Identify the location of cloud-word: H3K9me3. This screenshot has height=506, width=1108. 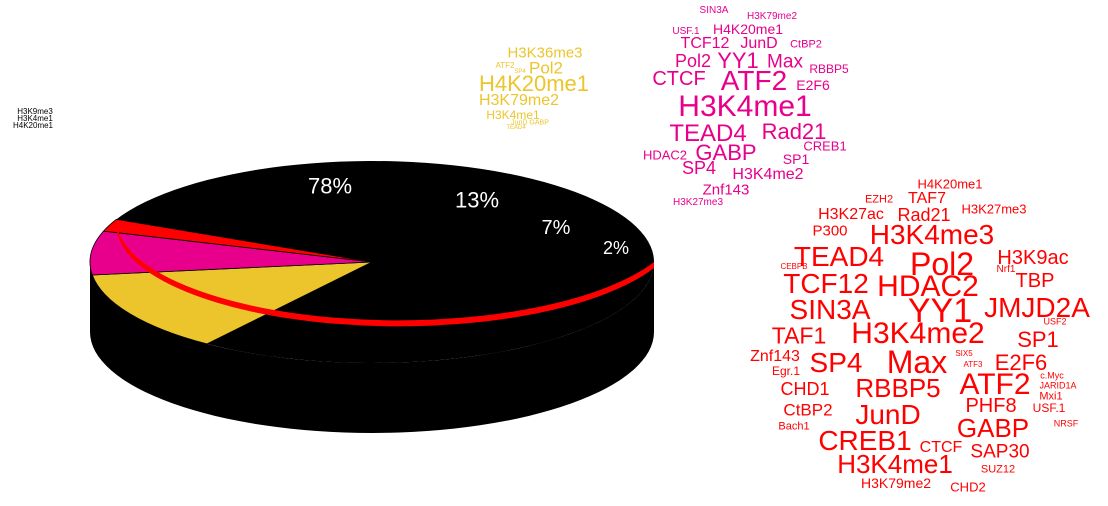
(35, 111).